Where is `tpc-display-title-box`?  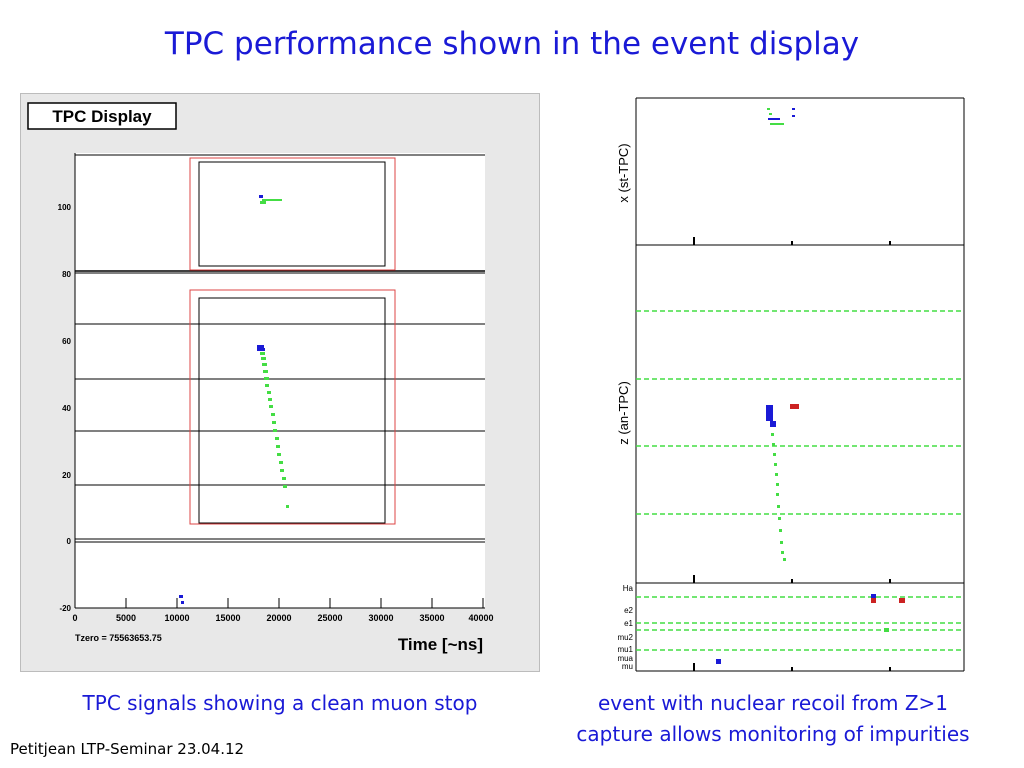
tpc-display-title-box is located at coordinates (102, 116).